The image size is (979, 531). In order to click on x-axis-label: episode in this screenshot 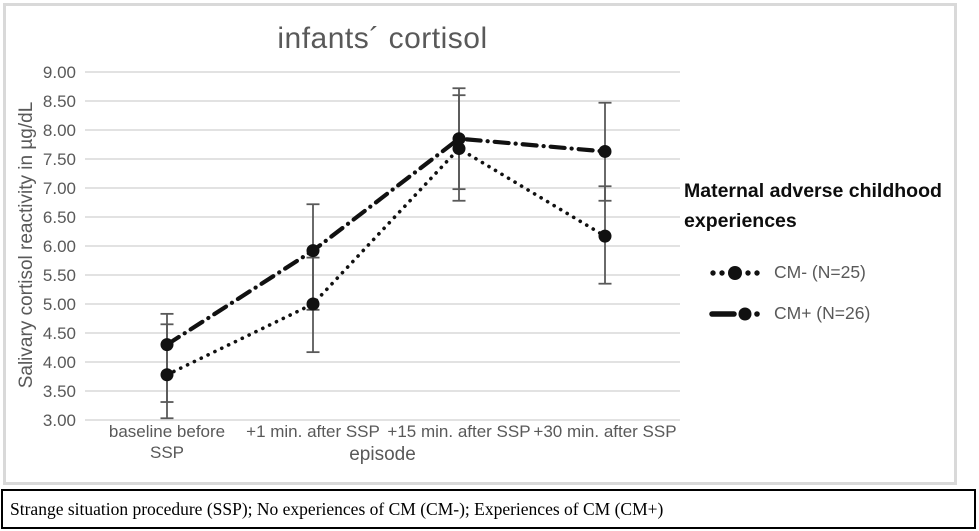, I will do `click(382, 454)`.